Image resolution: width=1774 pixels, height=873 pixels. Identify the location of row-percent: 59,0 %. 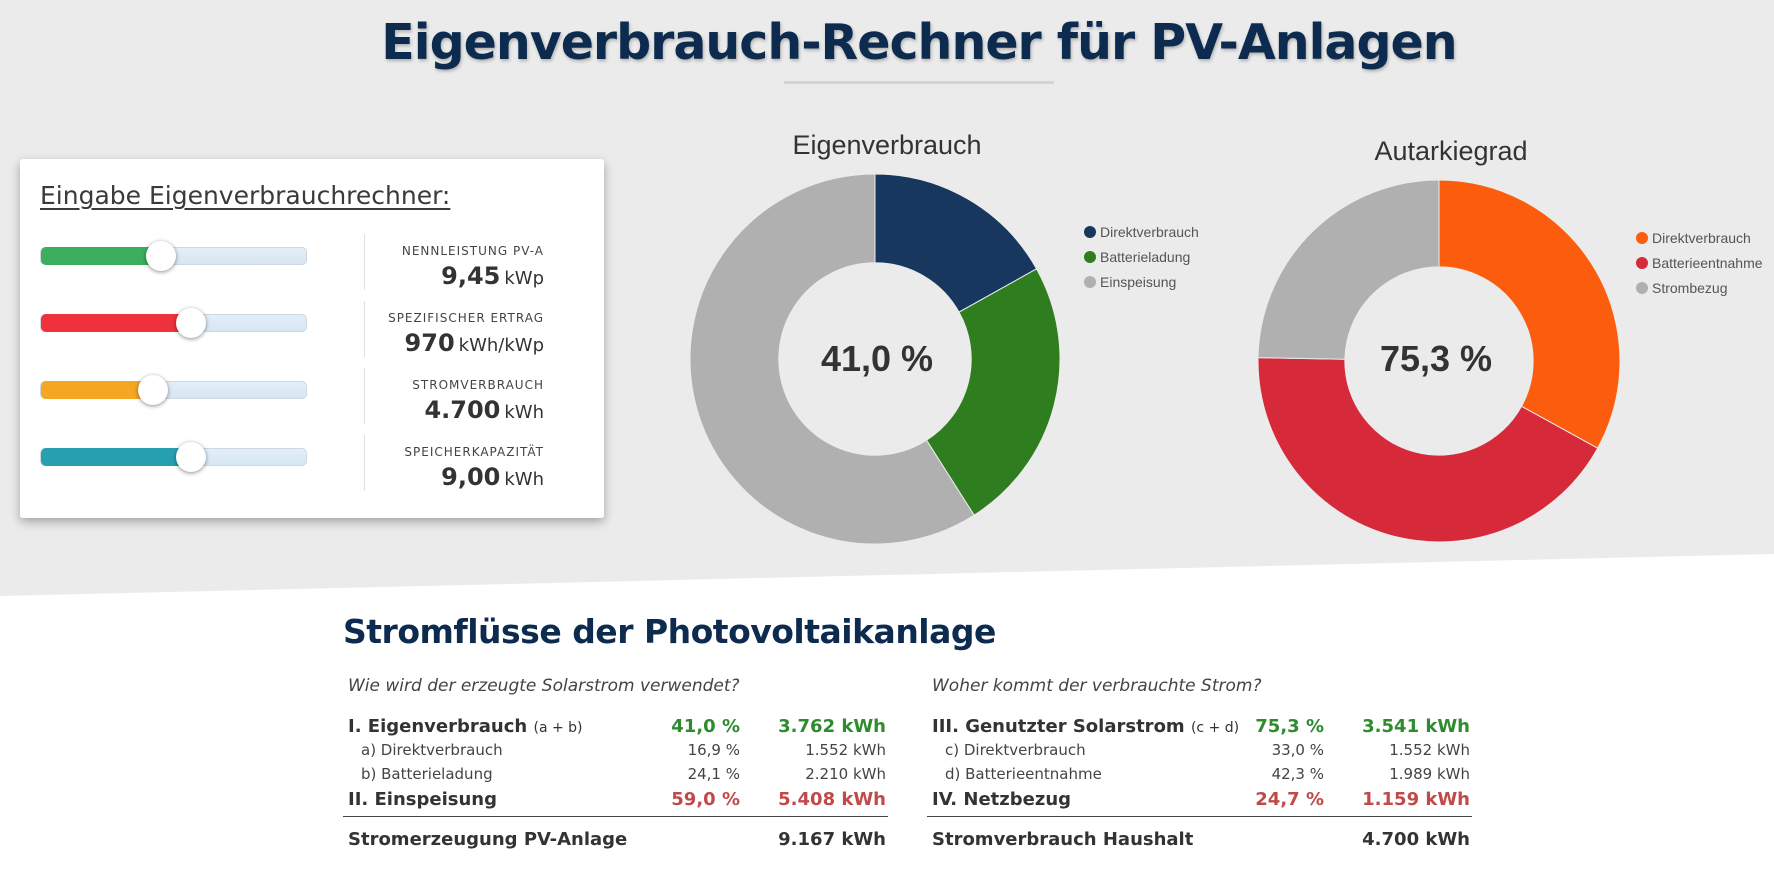
(705, 799).